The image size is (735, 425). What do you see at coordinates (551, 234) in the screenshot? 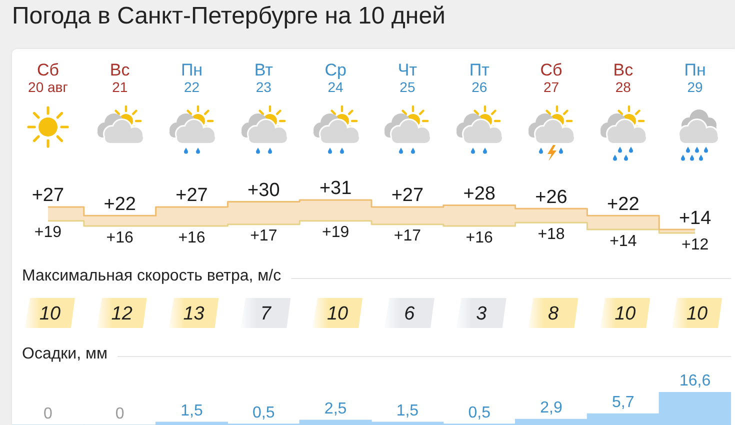
I see `data-label: +18` at bounding box center [551, 234].